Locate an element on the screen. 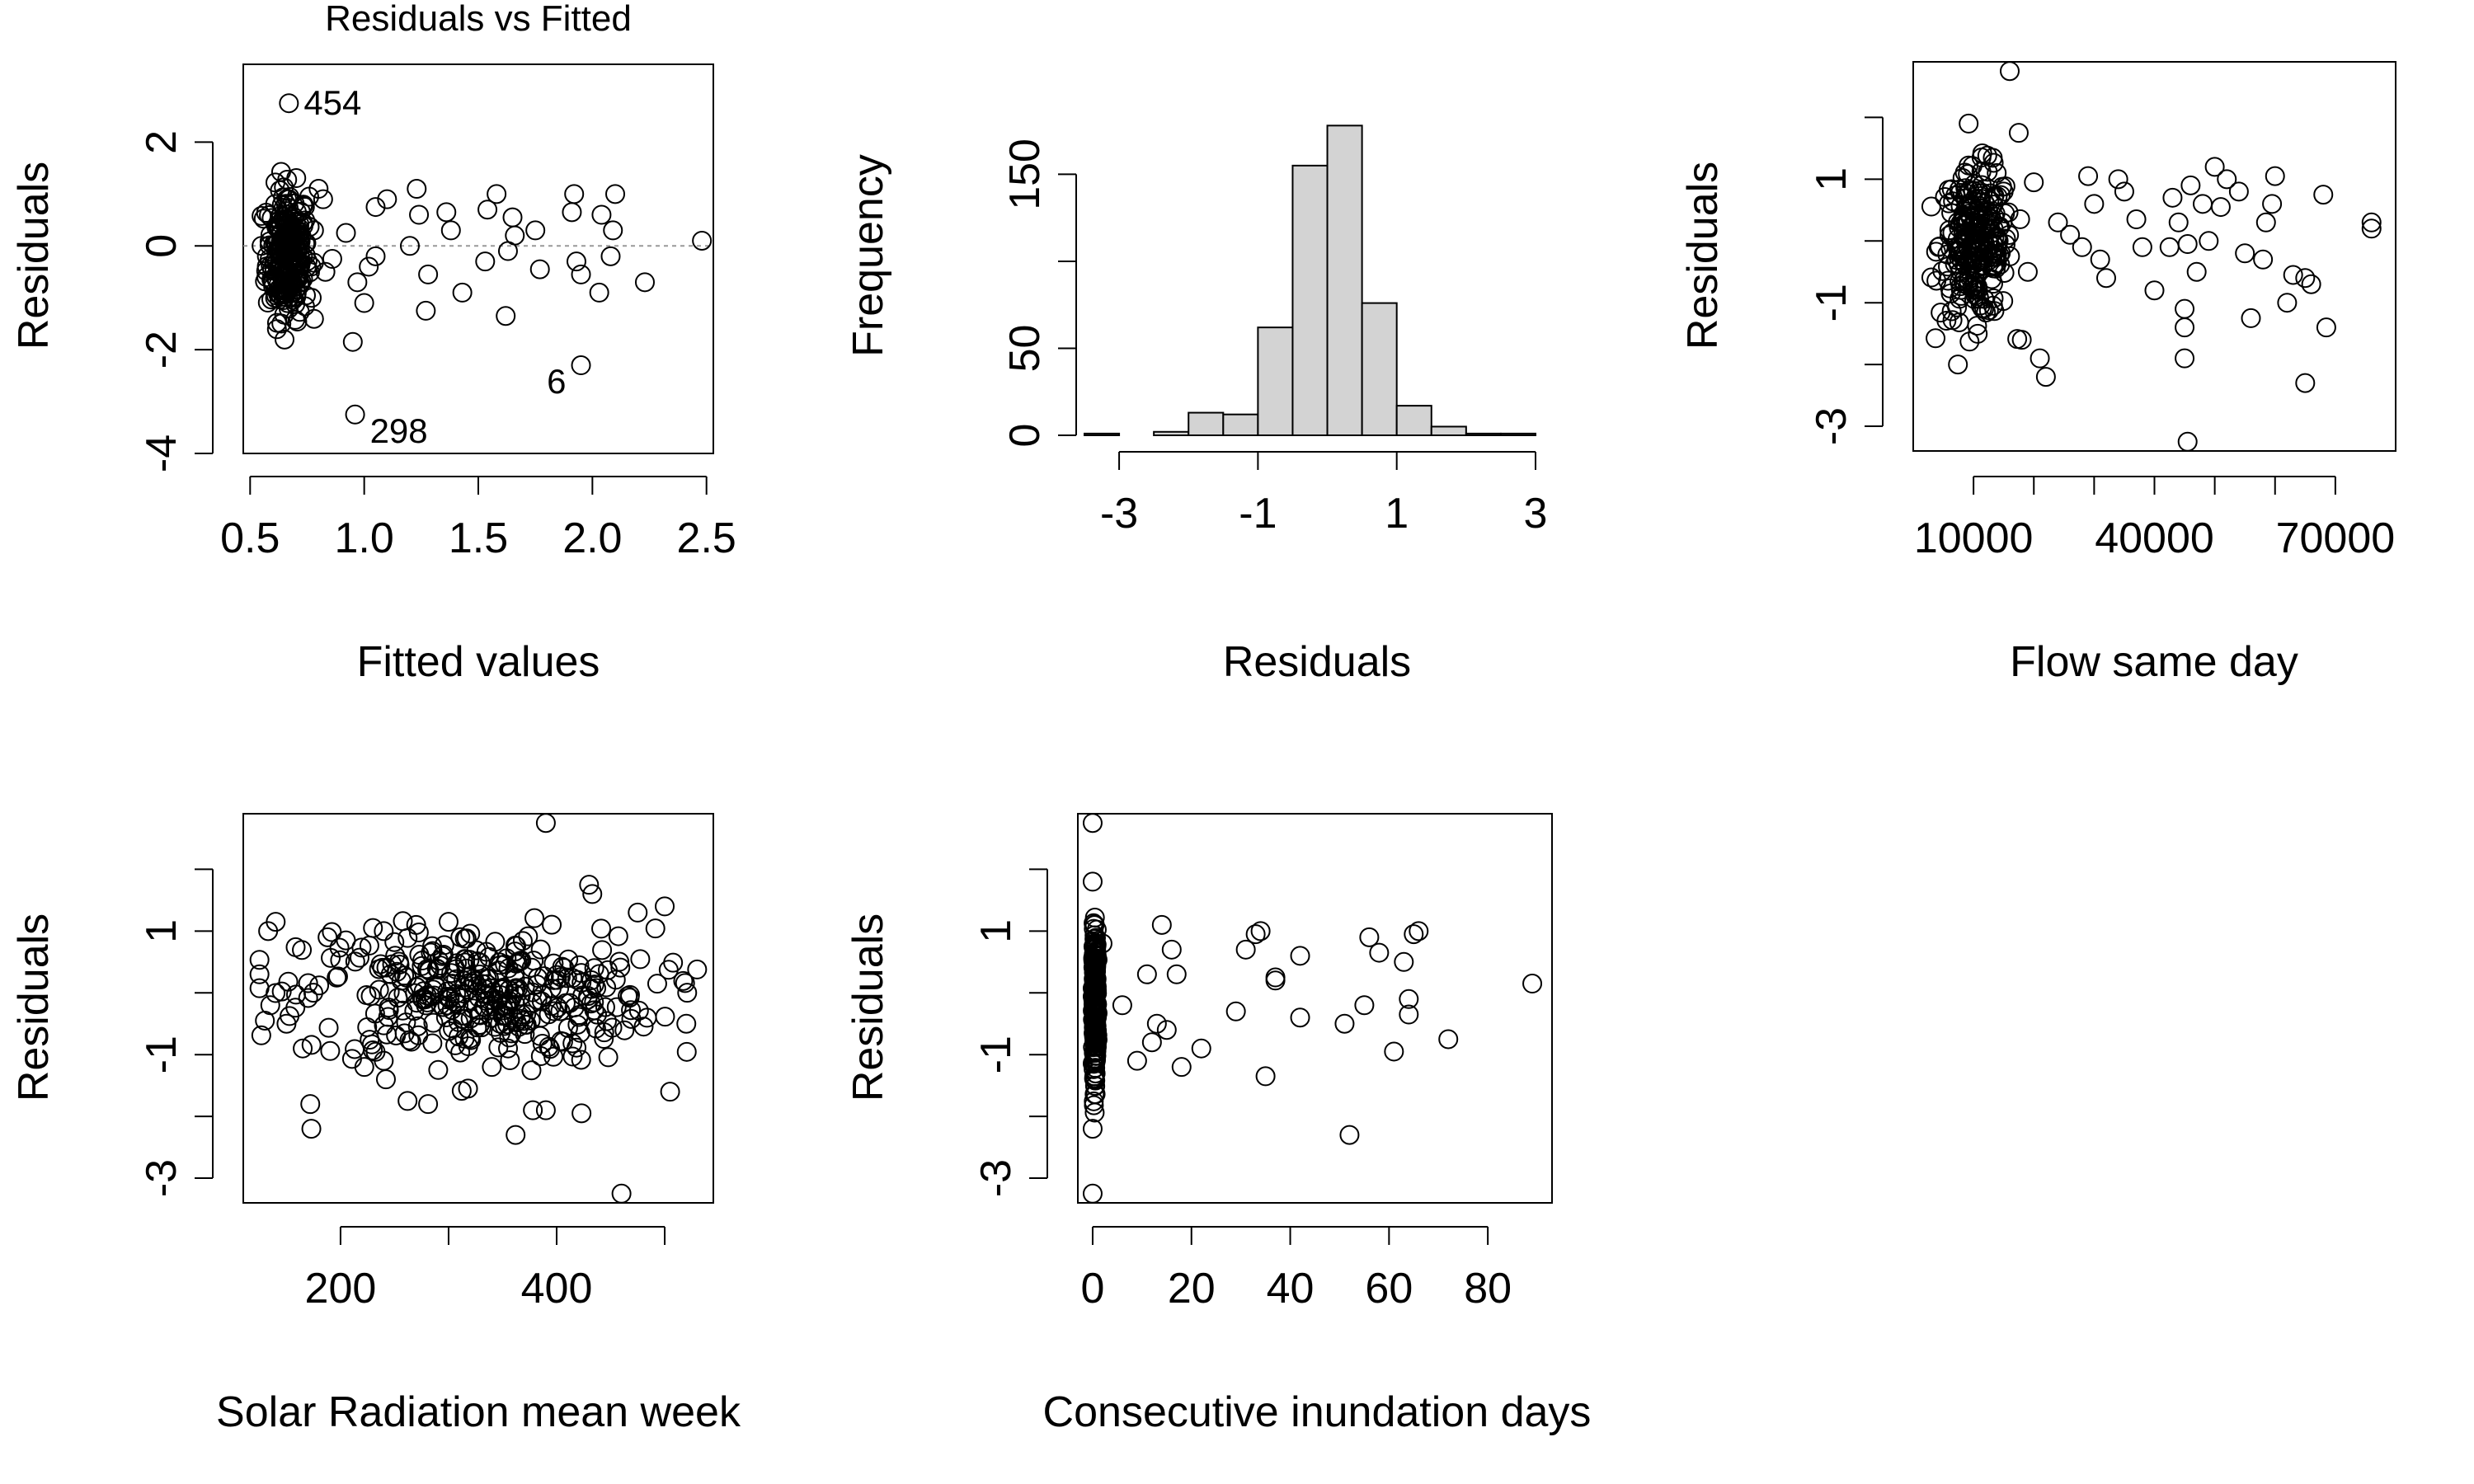 The image size is (2474, 1484). y-tick-label: -4 is located at coordinates (162, 453).